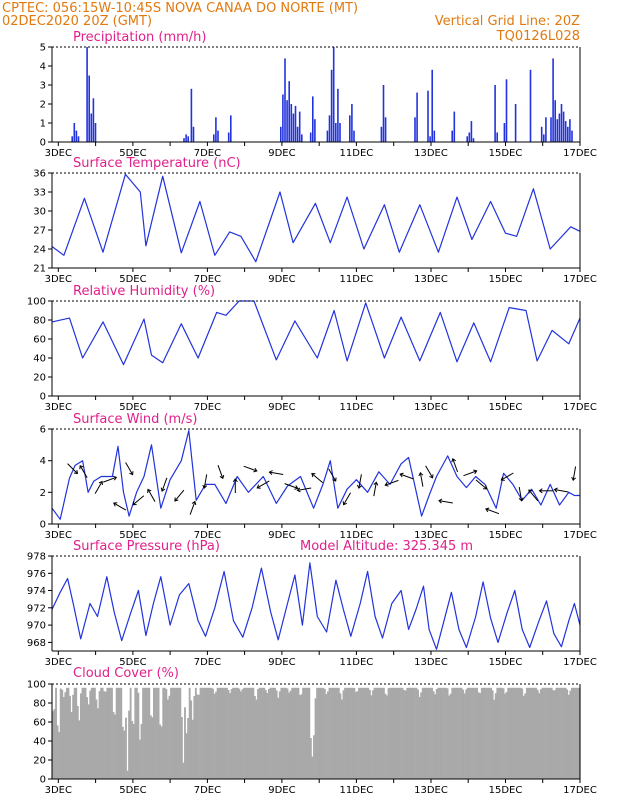 The height and width of the screenshot is (800, 618). I want to click on precipitation-x-tick-label: 5DEC, so click(132, 153).